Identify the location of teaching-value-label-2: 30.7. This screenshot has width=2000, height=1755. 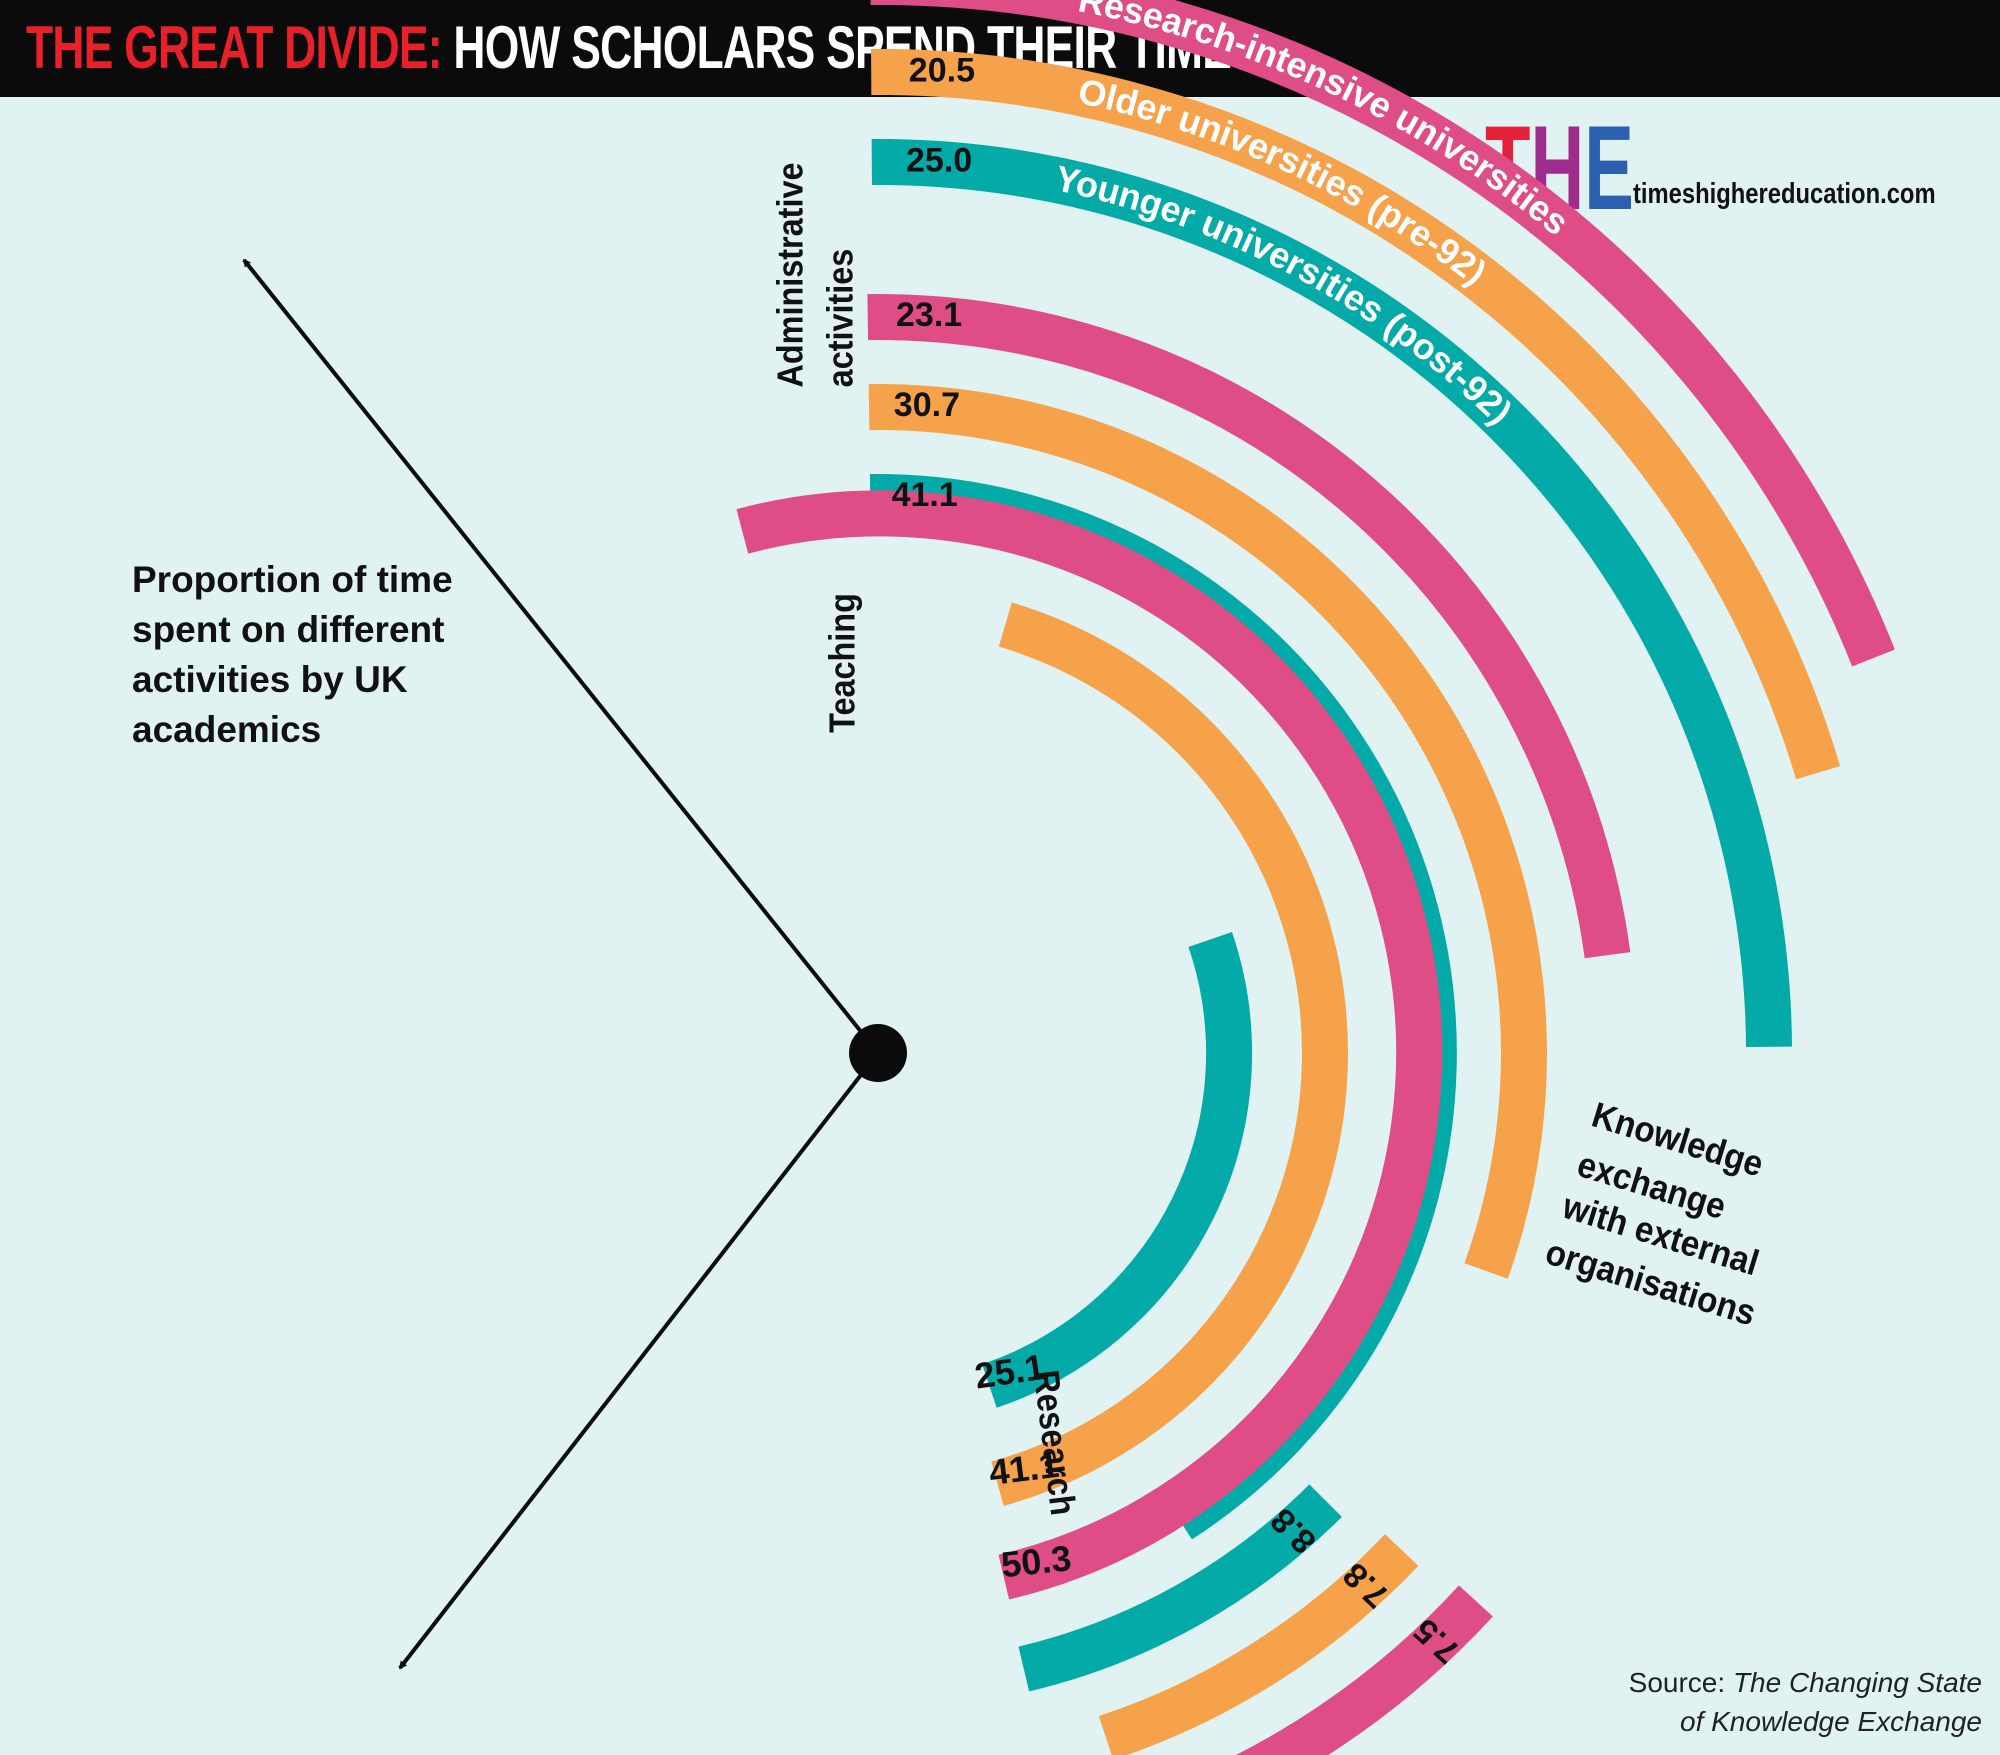
(927, 405).